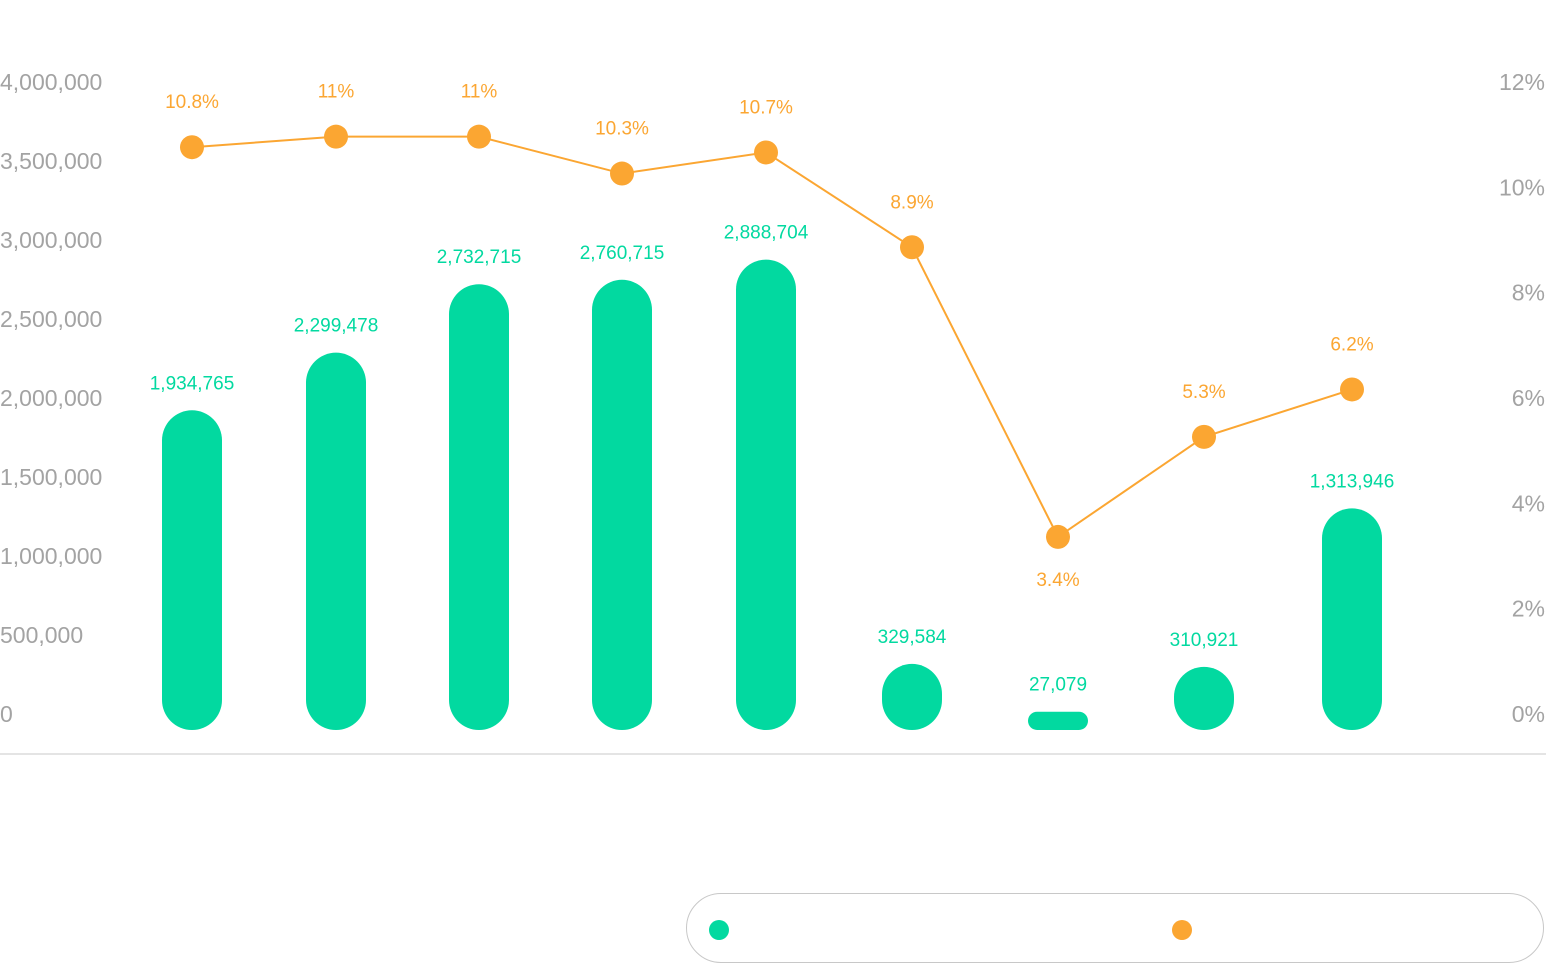 This screenshot has height=965, width=1546. I want to click on right-tick-label: 4%, so click(1528, 503).